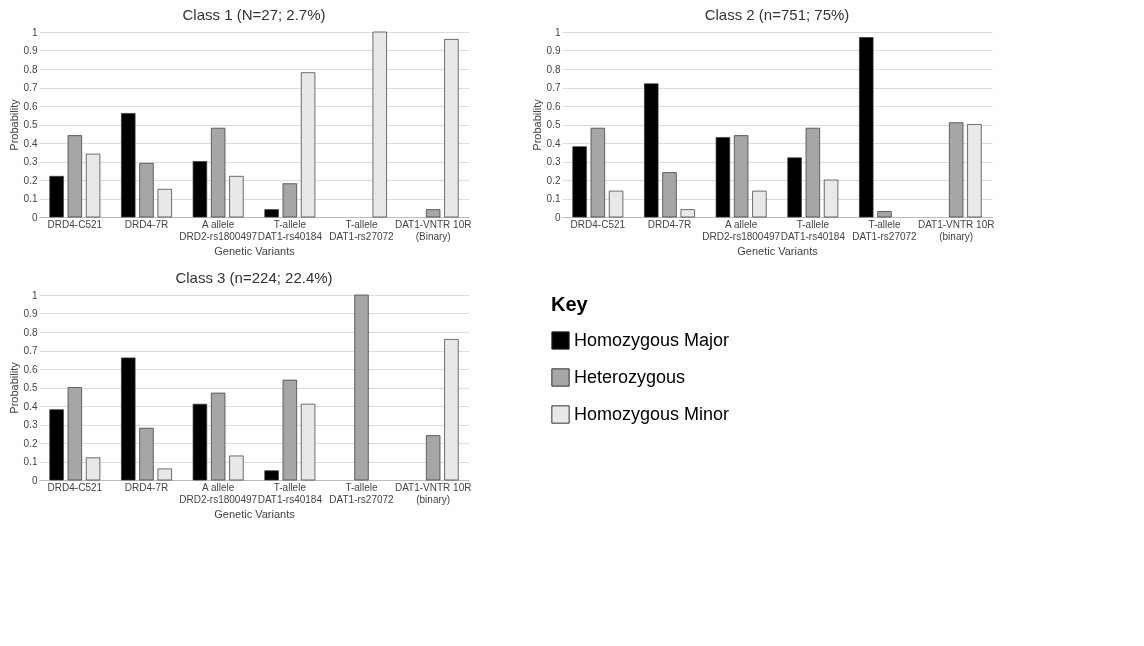 This screenshot has height=646, width=1144. I want to click on legend-title: Key, so click(570, 304).